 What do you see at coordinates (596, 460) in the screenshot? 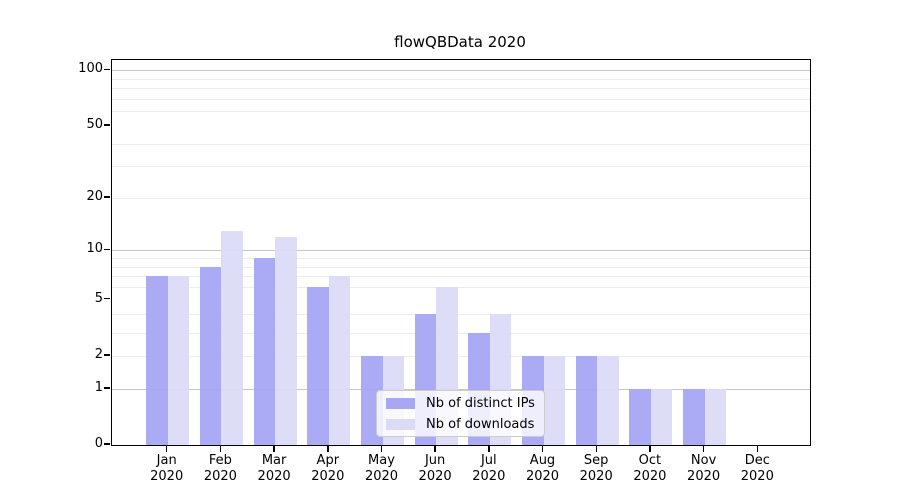
I see `x-tick-month: Sep` at bounding box center [596, 460].